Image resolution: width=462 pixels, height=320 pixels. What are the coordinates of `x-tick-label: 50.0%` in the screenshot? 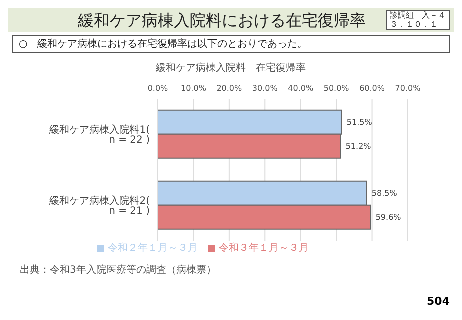 It's located at (337, 88).